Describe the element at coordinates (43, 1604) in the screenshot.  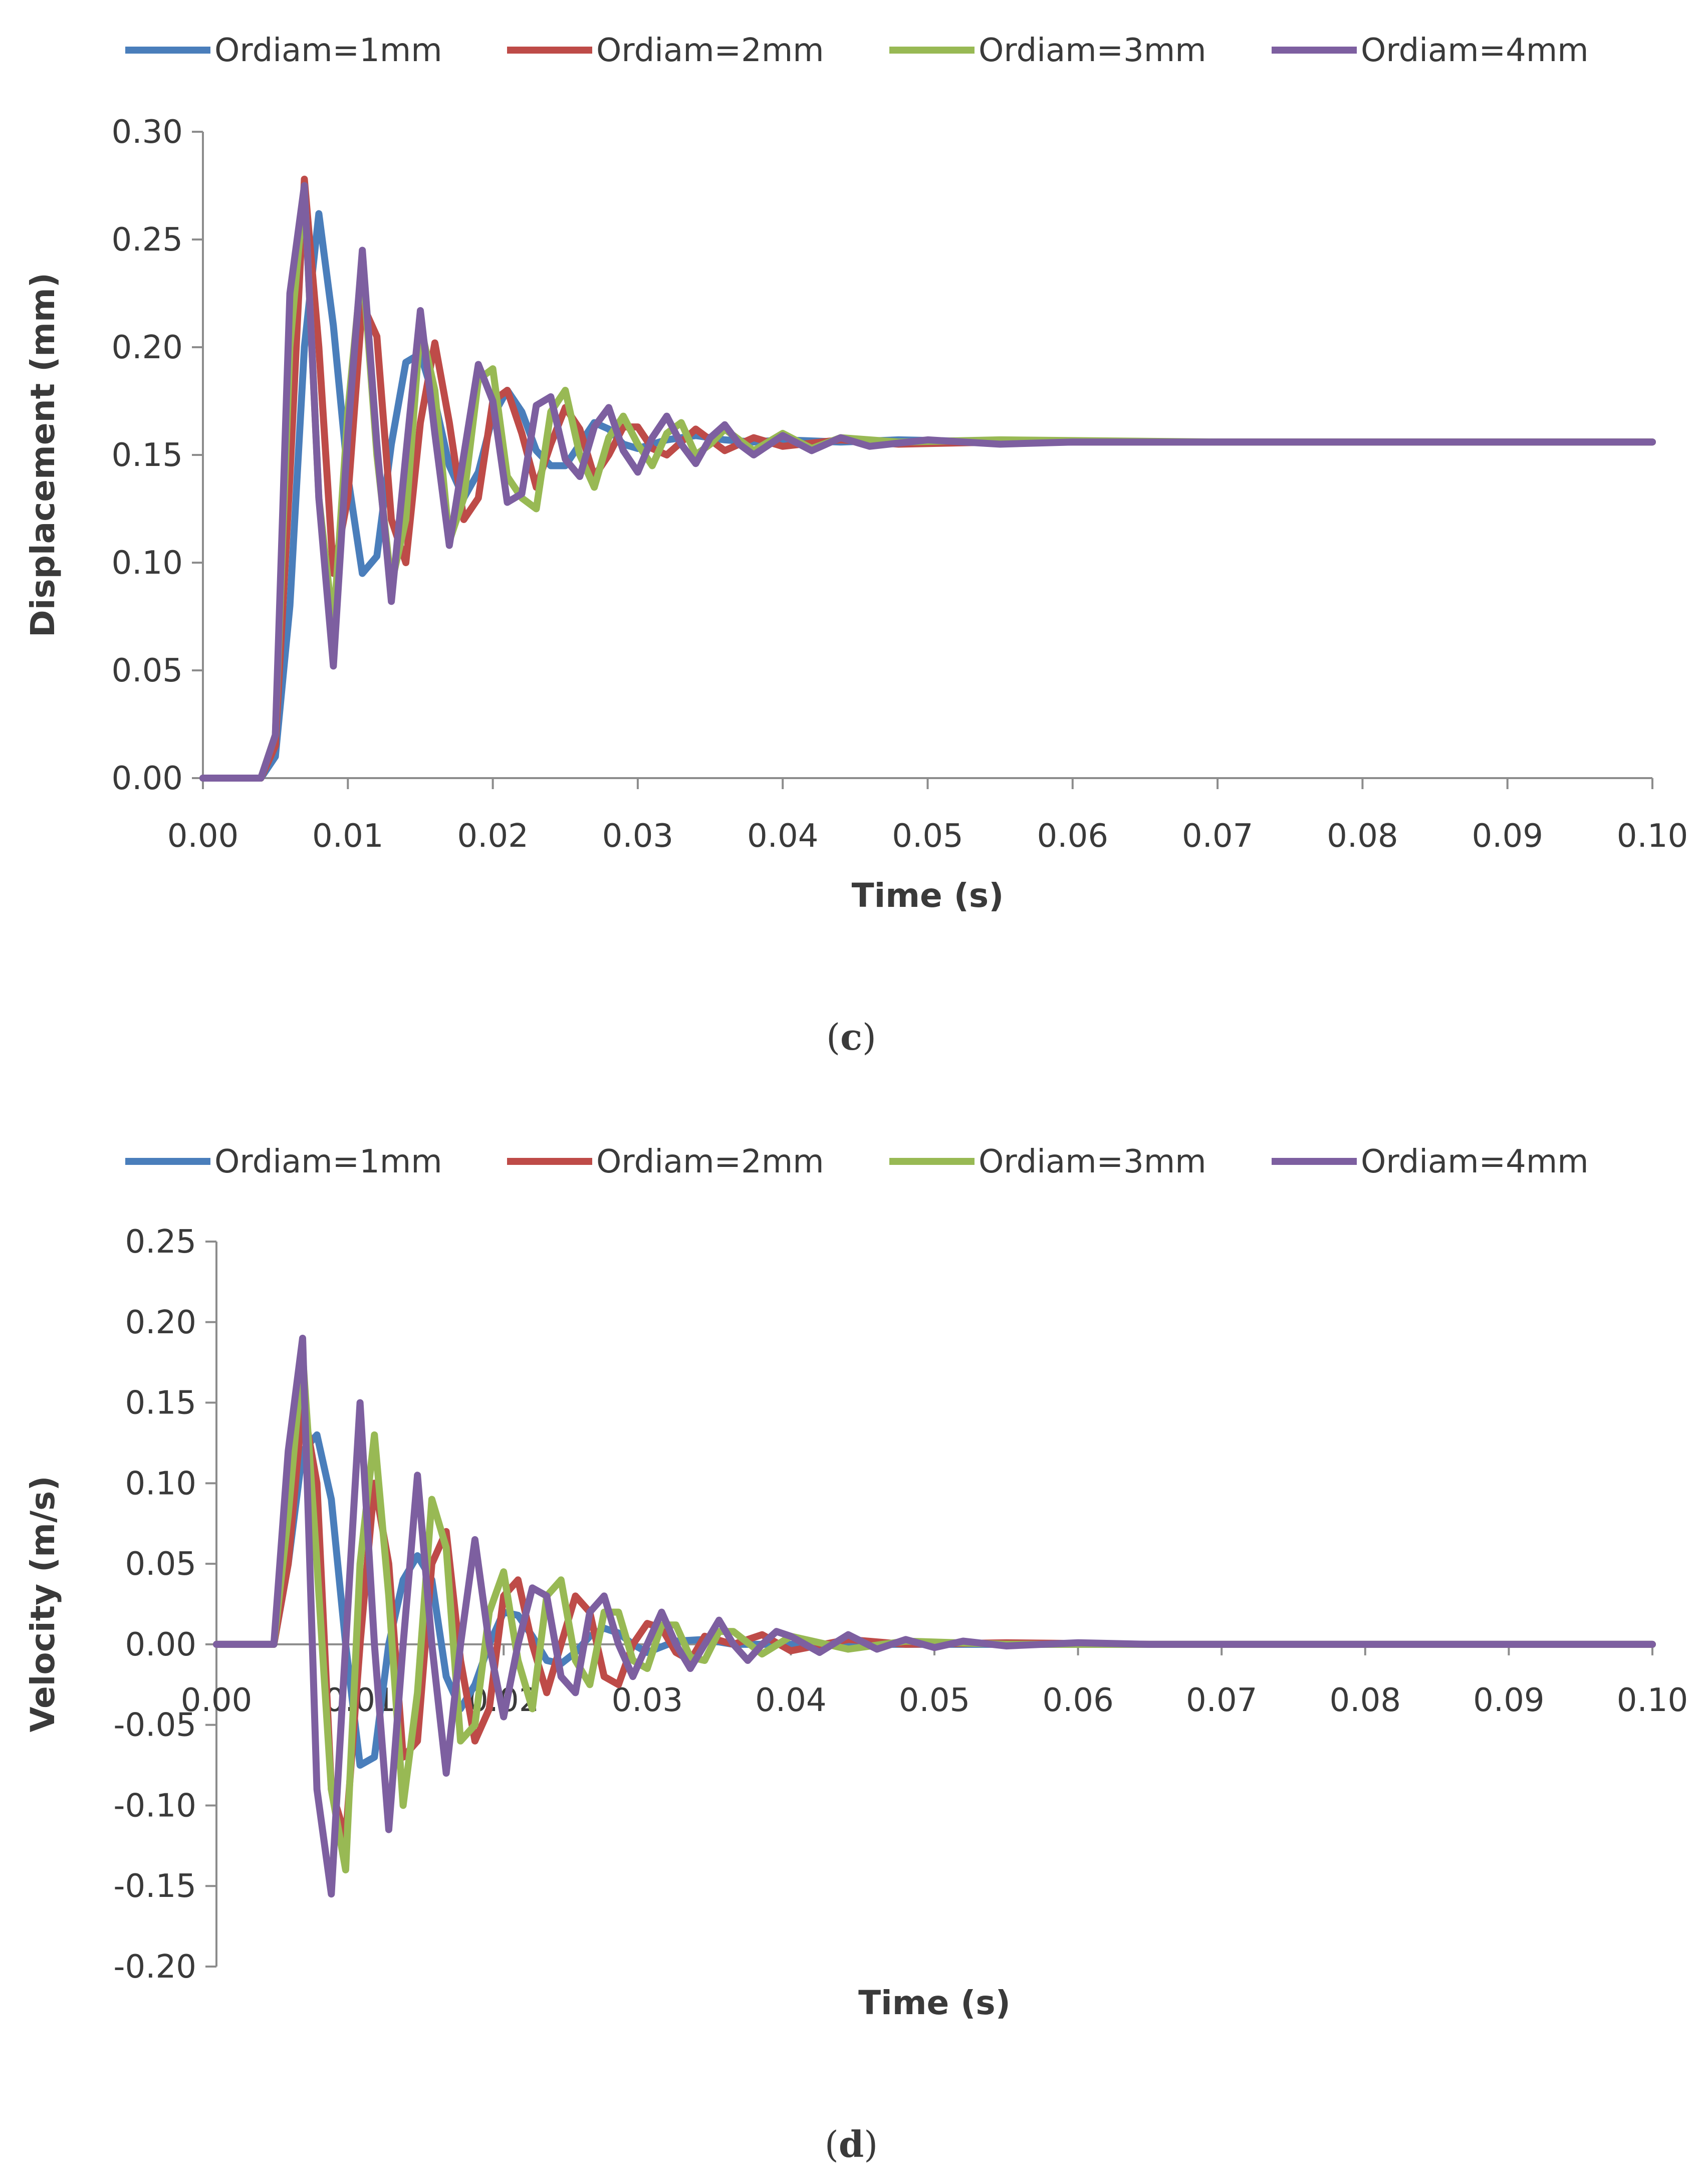
I see `y-axis-title: Velocity (m/s)` at that location.